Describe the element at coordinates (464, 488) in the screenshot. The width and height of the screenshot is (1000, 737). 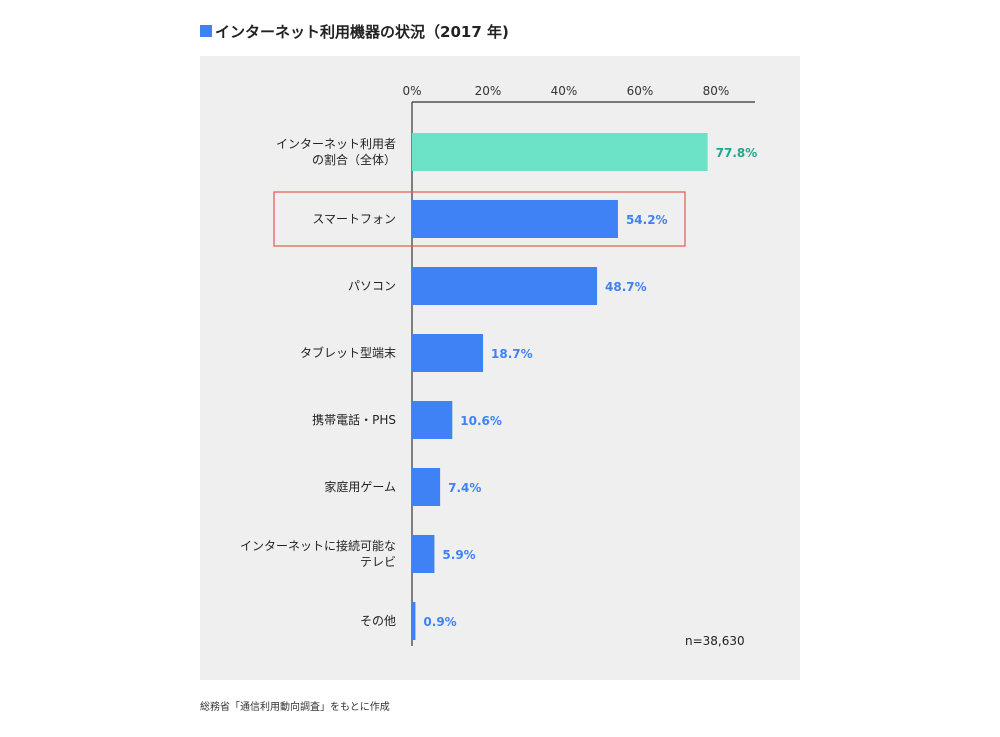
I see `data-label: 7.4%` at that location.